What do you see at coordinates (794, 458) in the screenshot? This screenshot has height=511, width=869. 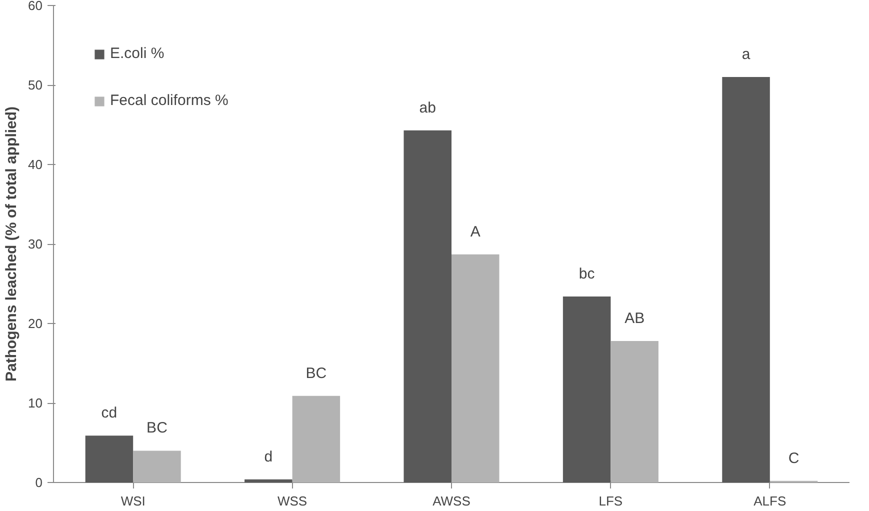 I see `annotation: C` at bounding box center [794, 458].